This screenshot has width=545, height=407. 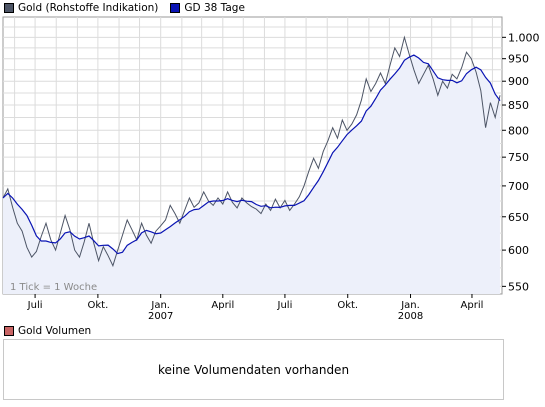 I want to click on legend-label-gold: Gold (Rohstoffe Indikation), so click(x=88, y=8).